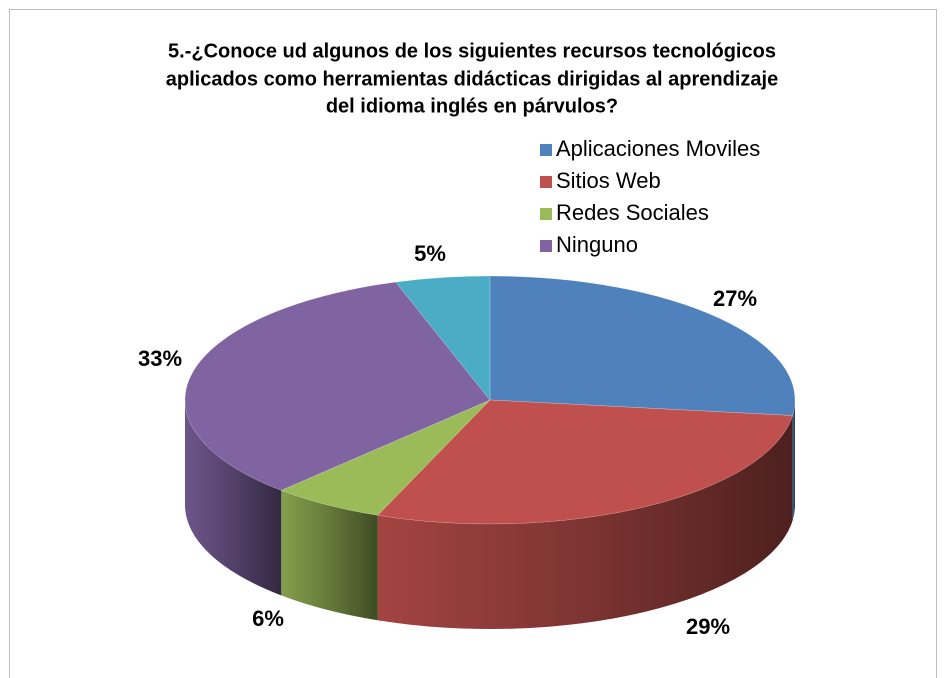  What do you see at coordinates (268, 618) in the screenshot?
I see `data-label: 6%` at bounding box center [268, 618].